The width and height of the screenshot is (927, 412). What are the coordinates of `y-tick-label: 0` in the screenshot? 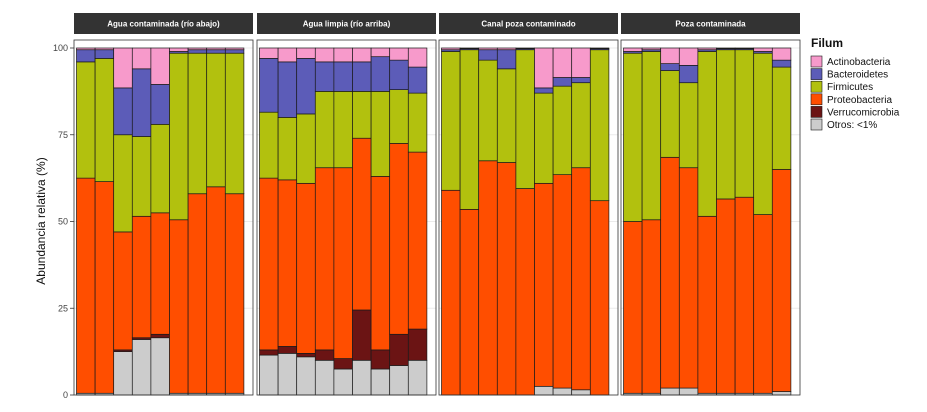 It's located at (65, 395).